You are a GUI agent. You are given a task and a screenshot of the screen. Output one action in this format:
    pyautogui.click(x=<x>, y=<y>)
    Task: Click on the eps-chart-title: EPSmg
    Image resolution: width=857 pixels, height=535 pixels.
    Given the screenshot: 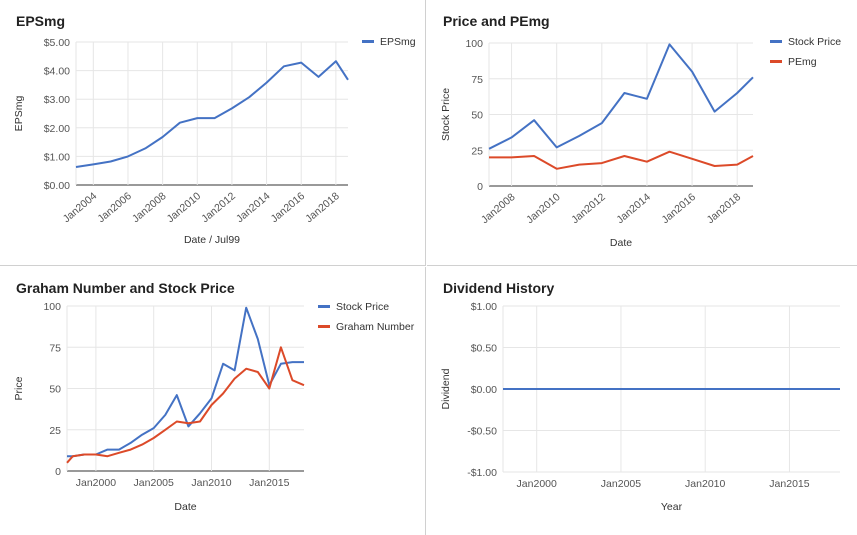 What is the action you would take?
    pyautogui.click(x=41, y=21)
    